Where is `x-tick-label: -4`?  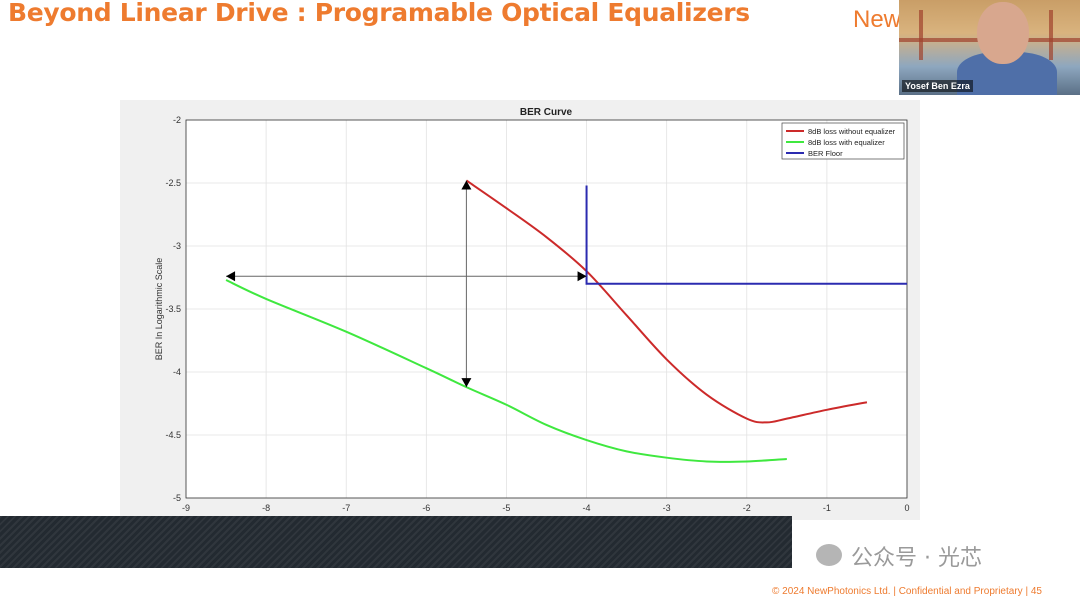
x-tick-label: -4 is located at coordinates (587, 508).